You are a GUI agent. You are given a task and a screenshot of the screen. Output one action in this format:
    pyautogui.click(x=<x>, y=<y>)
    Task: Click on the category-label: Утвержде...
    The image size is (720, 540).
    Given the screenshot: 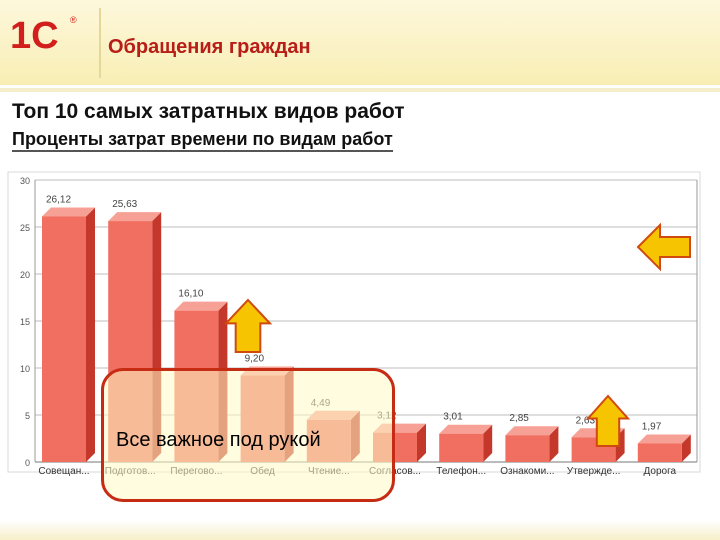 What is the action you would take?
    pyautogui.click(x=594, y=471)
    